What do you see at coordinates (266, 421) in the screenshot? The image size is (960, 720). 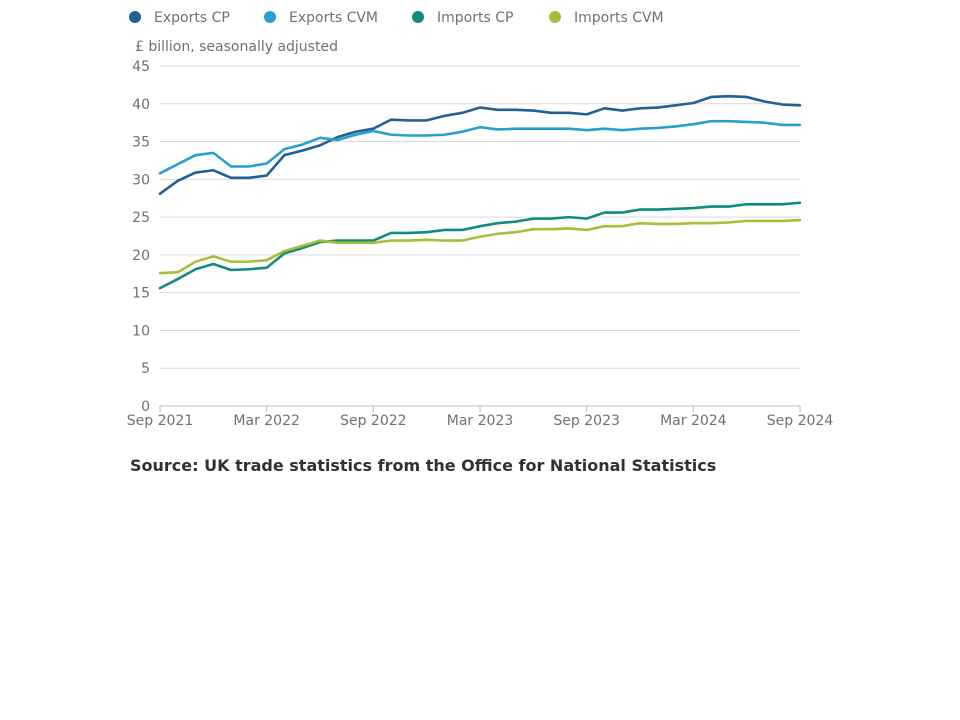 I see `x-tick-label: Mar 2022` at bounding box center [266, 421].